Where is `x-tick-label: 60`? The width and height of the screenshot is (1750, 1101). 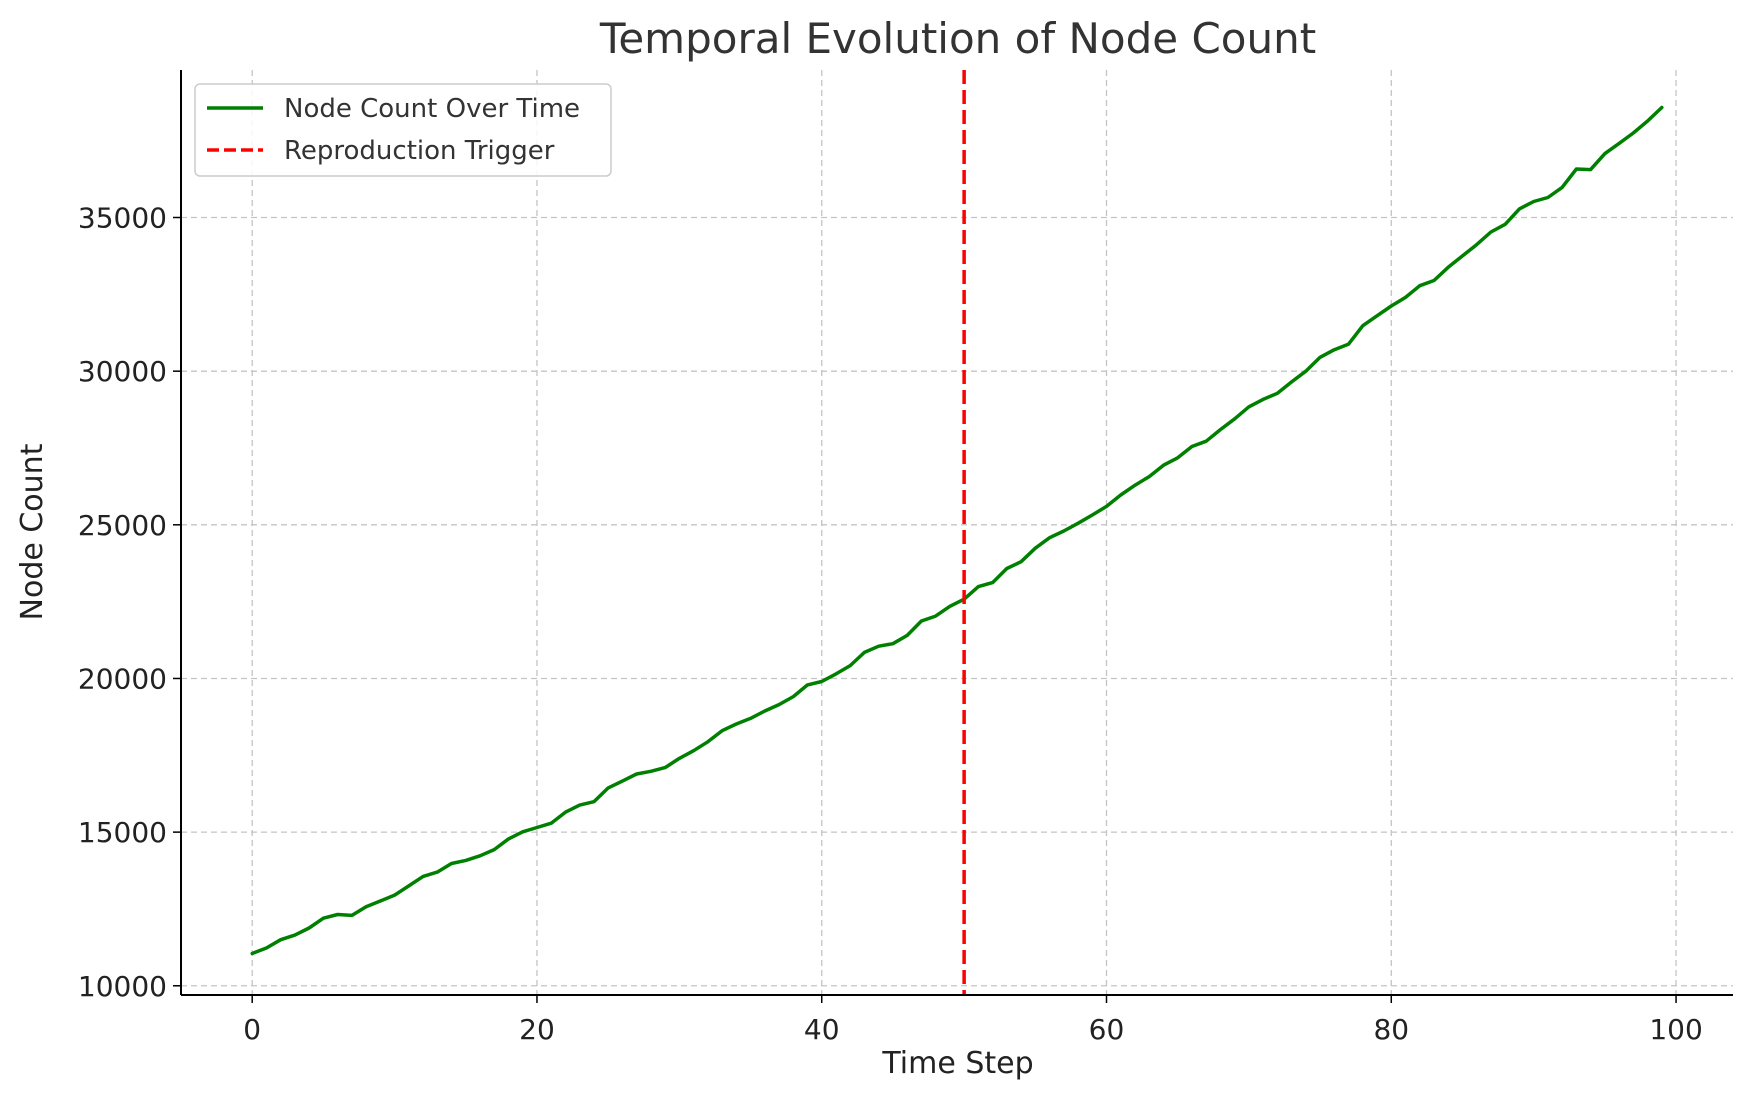 x-tick-label: 60 is located at coordinates (1107, 1029).